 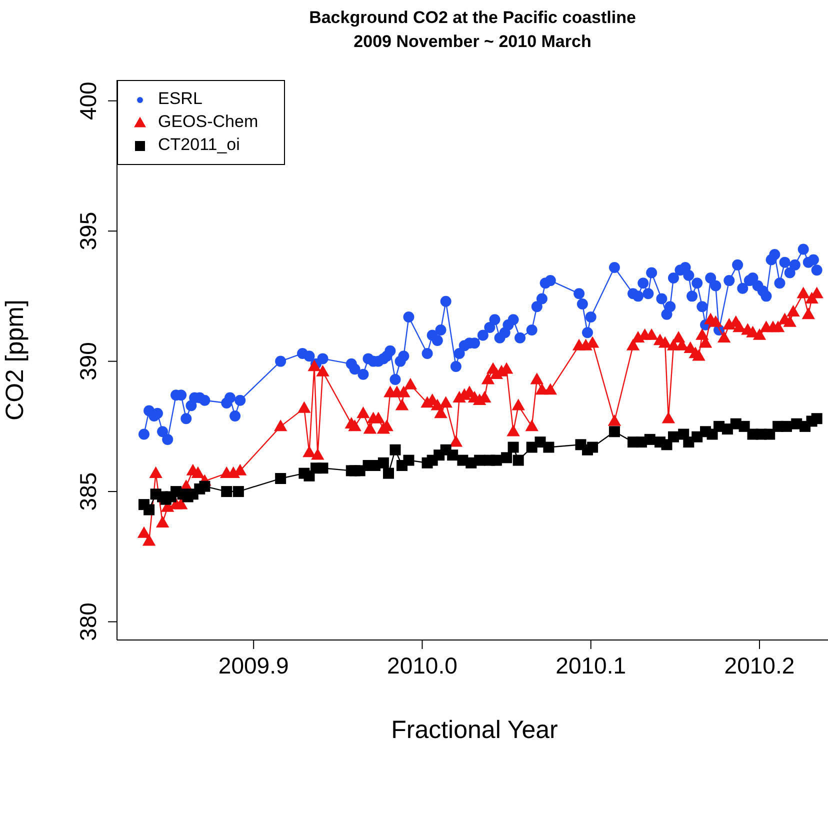 I want to click on y-tick-label: 400, so click(x=88, y=101).